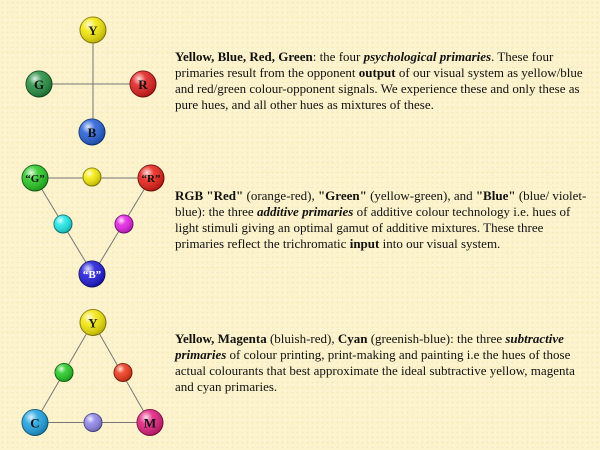 This screenshot has width=600, height=450. I want to click on node-blue: “B”, so click(92, 274).